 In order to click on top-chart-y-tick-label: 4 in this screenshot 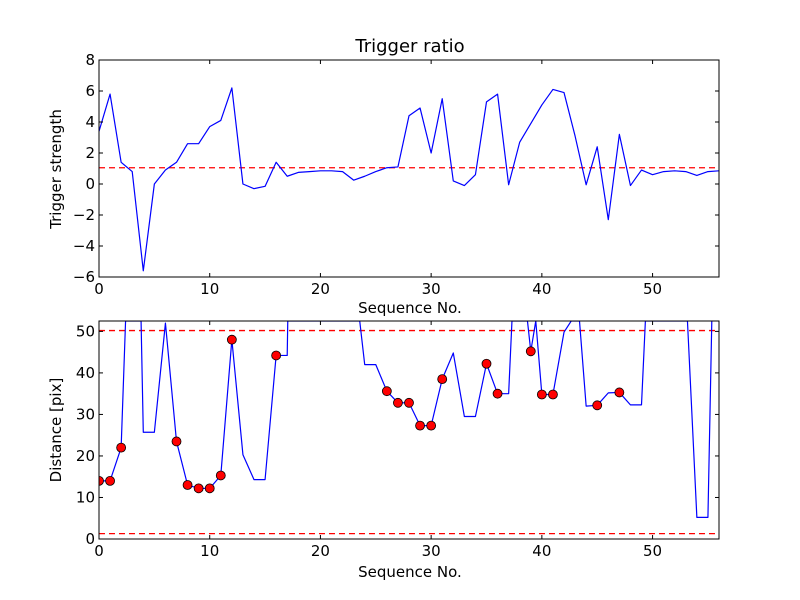, I will do `click(90, 122)`.